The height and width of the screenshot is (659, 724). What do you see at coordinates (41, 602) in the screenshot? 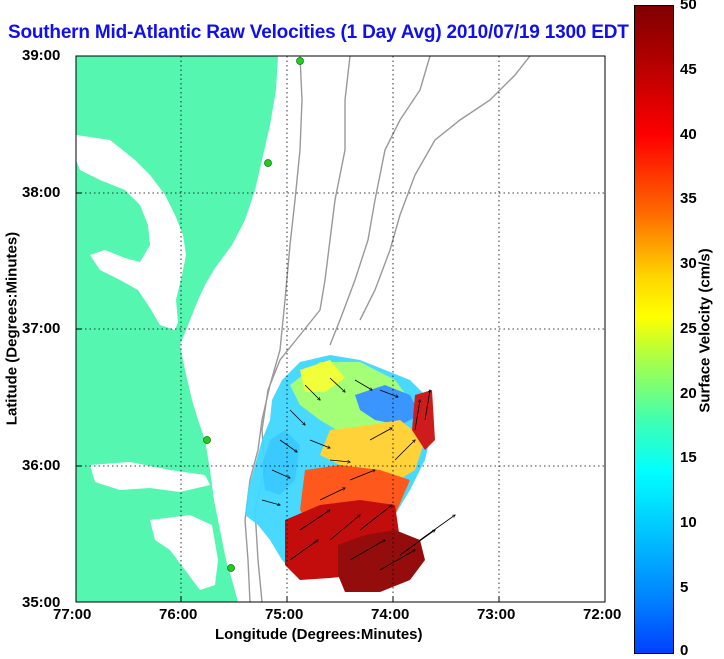
I see `y-tick-label: 35:00` at bounding box center [41, 602].